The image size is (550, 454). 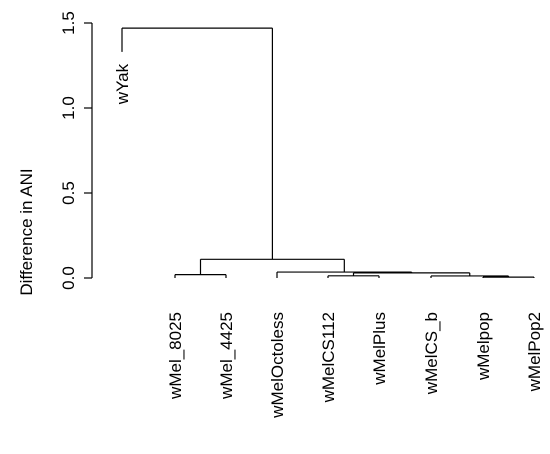 I want to click on y-axis: 0.0 0.5 1.0 1.5, so click(x=76, y=150).